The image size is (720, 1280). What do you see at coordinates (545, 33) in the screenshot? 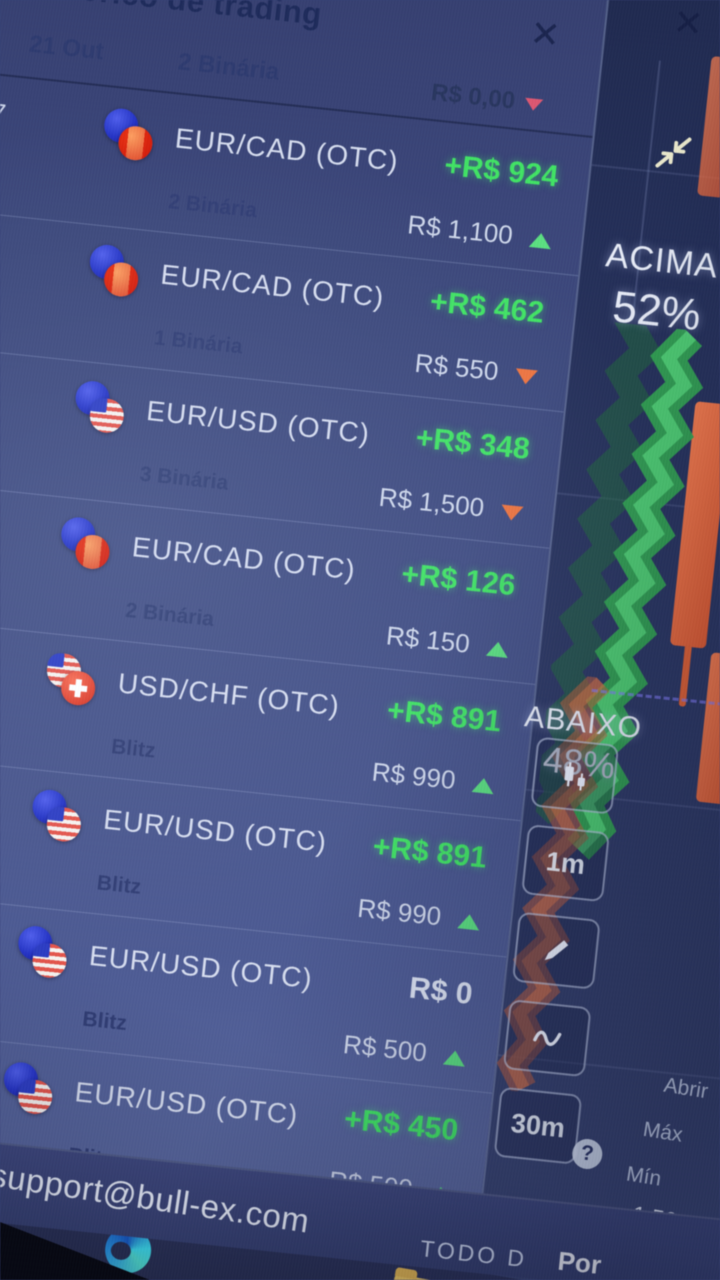
I see `close-icon: ✕` at bounding box center [545, 33].